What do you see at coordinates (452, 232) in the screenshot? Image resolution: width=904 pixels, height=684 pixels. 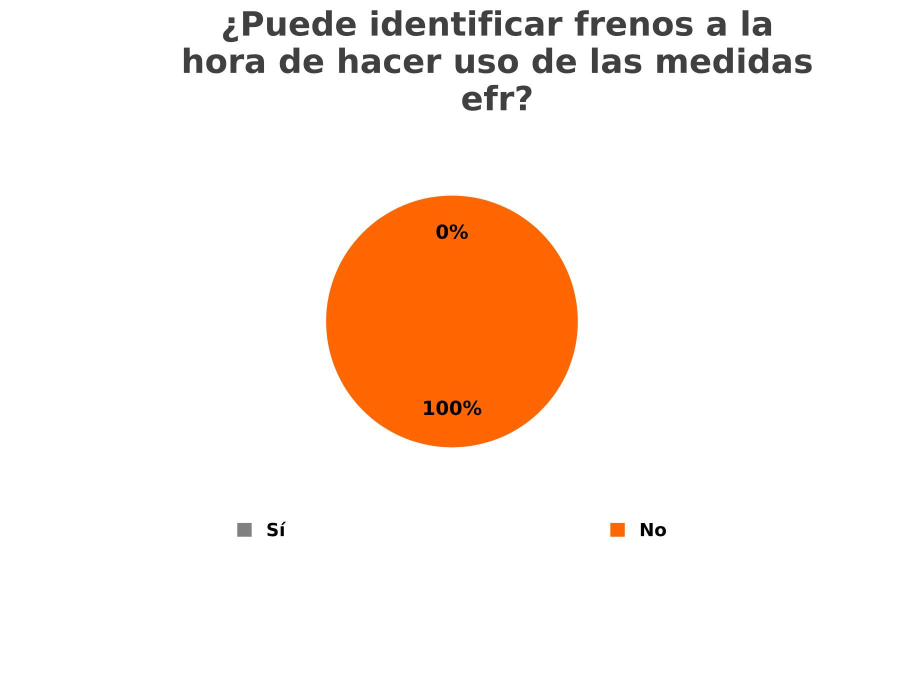 I see `text: 0%` at bounding box center [452, 232].